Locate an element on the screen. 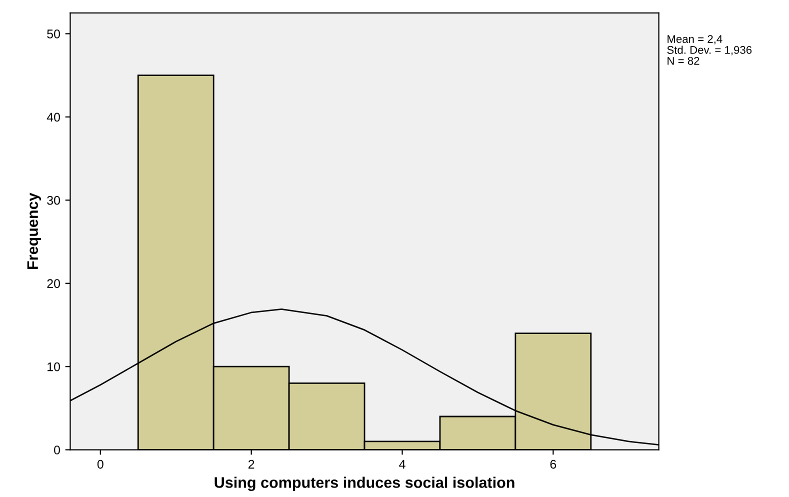  y-tick-label: 40 is located at coordinates (53, 117).